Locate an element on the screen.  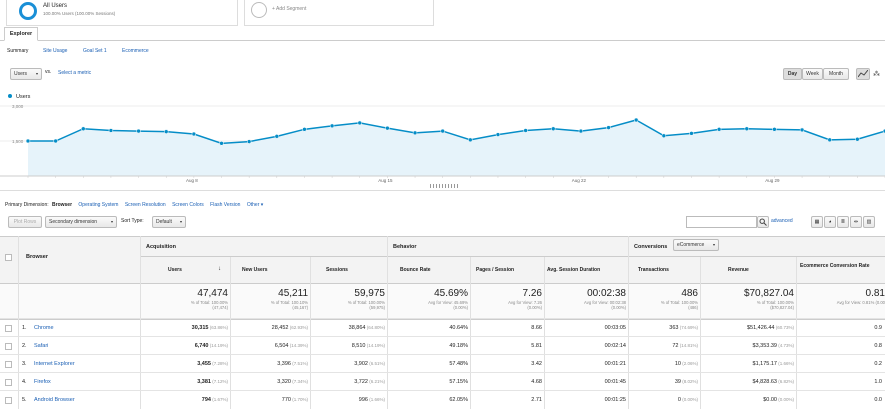
row-browser-link: Chrome is located at coordinates (44, 328).